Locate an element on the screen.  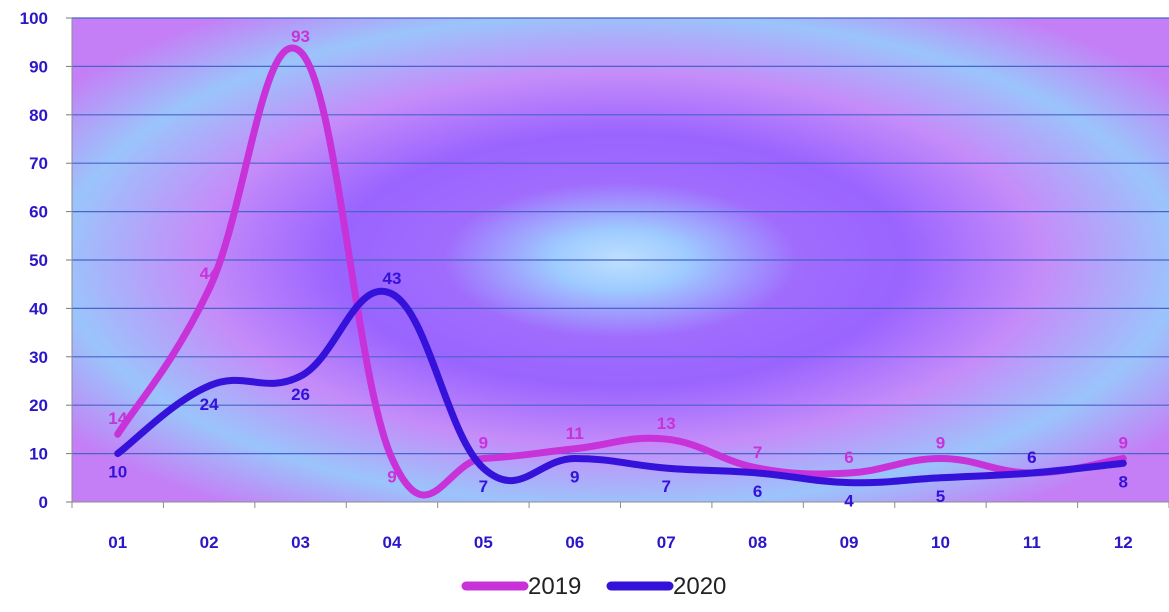
data-label-2019: 44 is located at coordinates (209, 273).